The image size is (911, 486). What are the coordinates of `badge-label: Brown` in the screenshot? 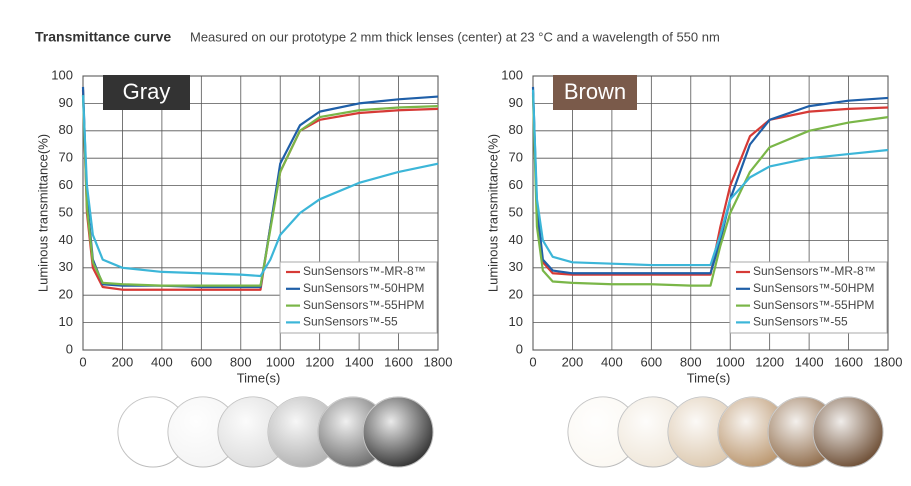 It's located at (595, 91).